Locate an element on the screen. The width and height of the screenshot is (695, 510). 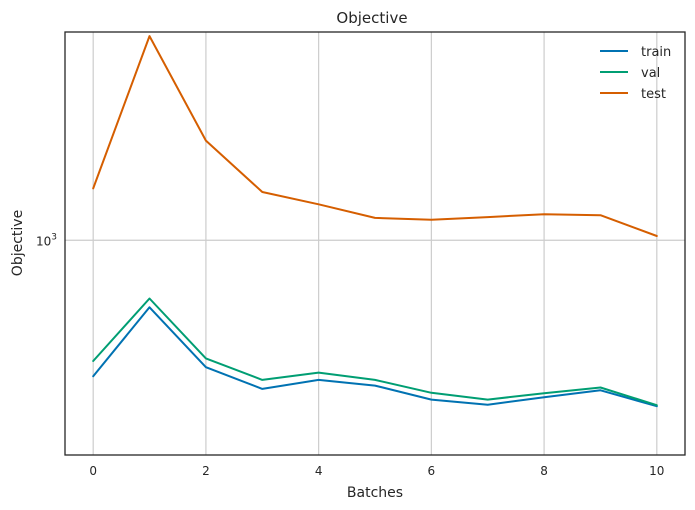
y-tick-label: 103 is located at coordinates (46, 240).